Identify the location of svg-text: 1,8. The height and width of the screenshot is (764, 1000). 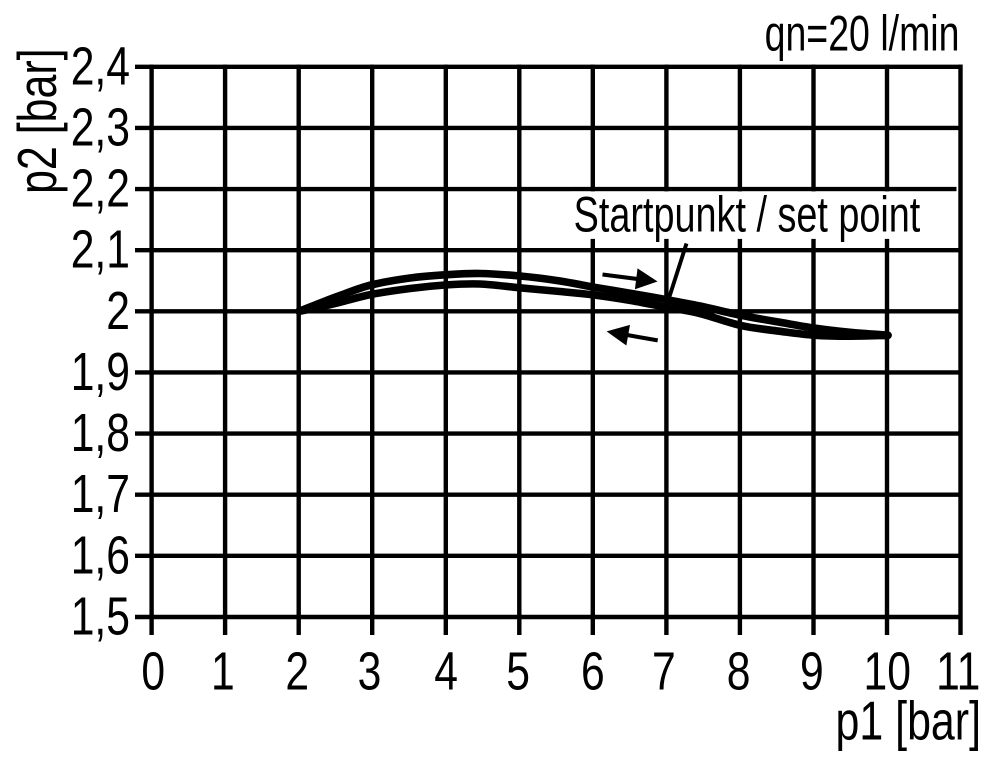
(100, 433).